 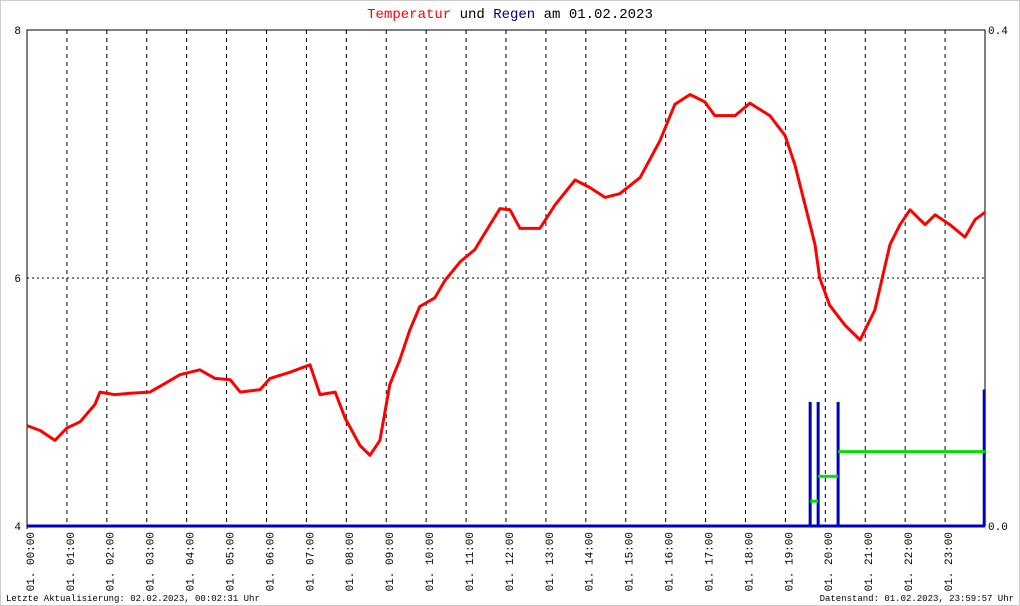 What do you see at coordinates (671, 561) in the screenshot?
I see `x-tick-label: 01. 16:00` at bounding box center [671, 561].